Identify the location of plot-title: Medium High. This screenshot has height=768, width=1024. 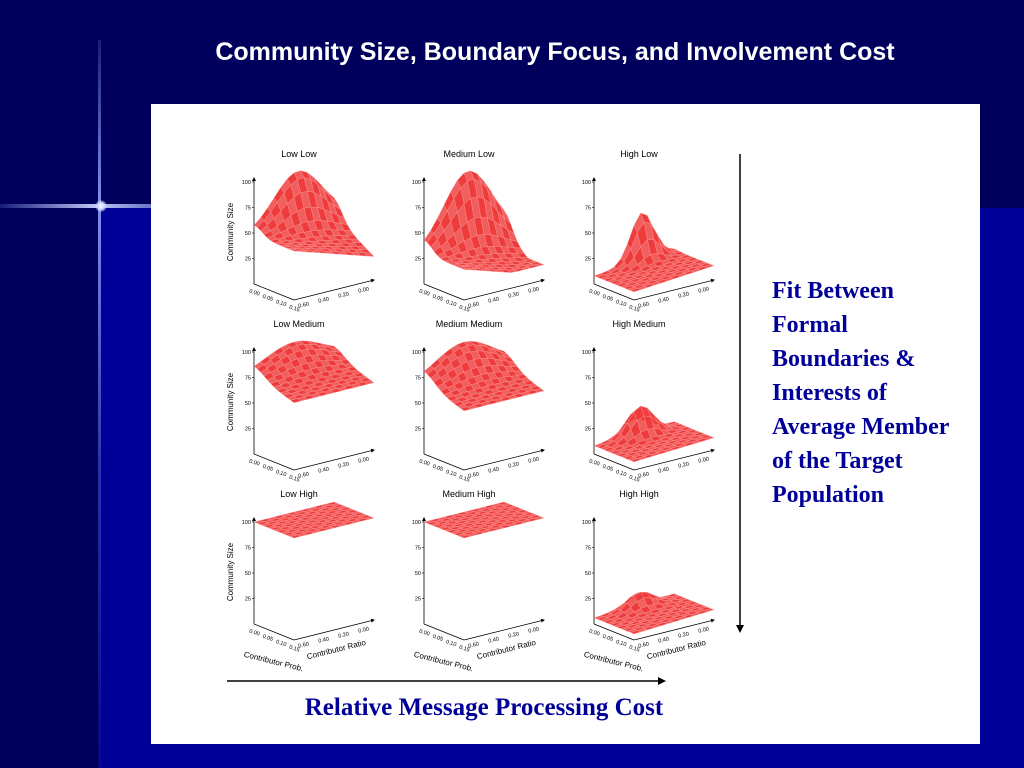
(468, 494).